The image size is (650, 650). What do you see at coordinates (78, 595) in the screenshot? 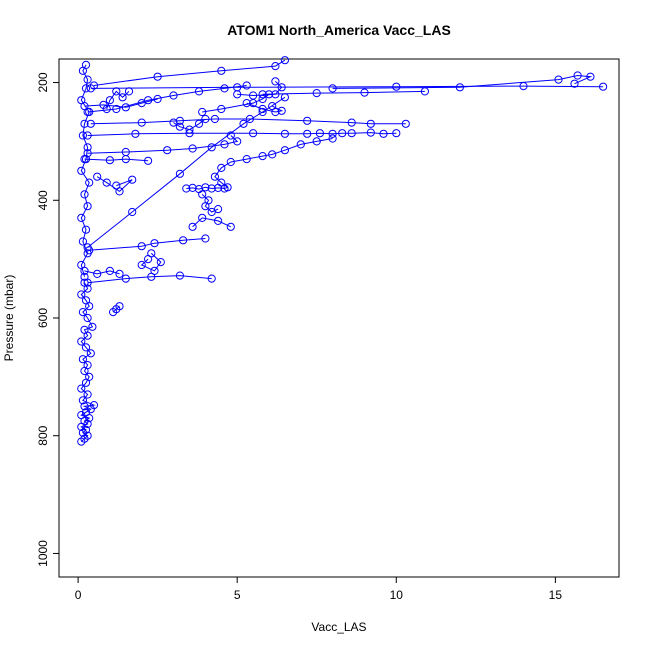
I see `x-tick-label: 0` at bounding box center [78, 595].